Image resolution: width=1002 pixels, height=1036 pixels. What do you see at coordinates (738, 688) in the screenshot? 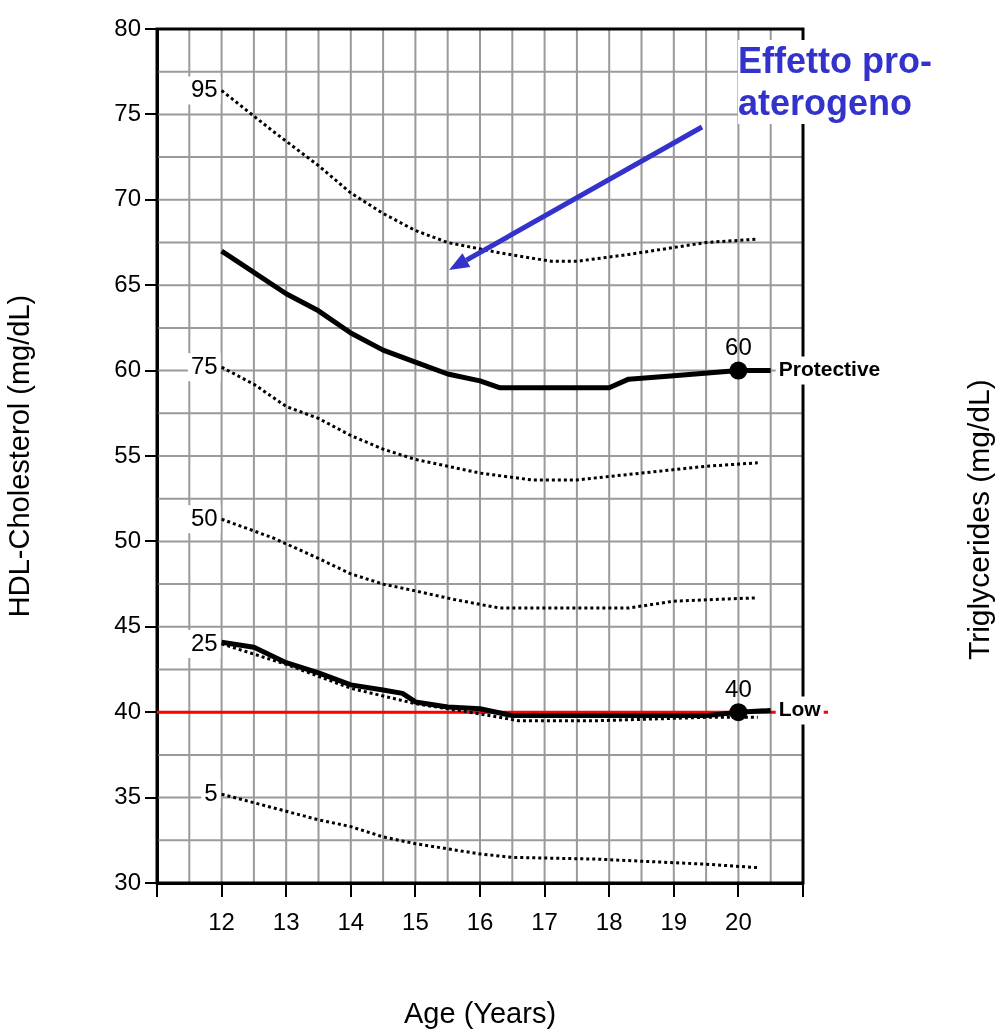
I see `data-label: 40` at bounding box center [738, 688].